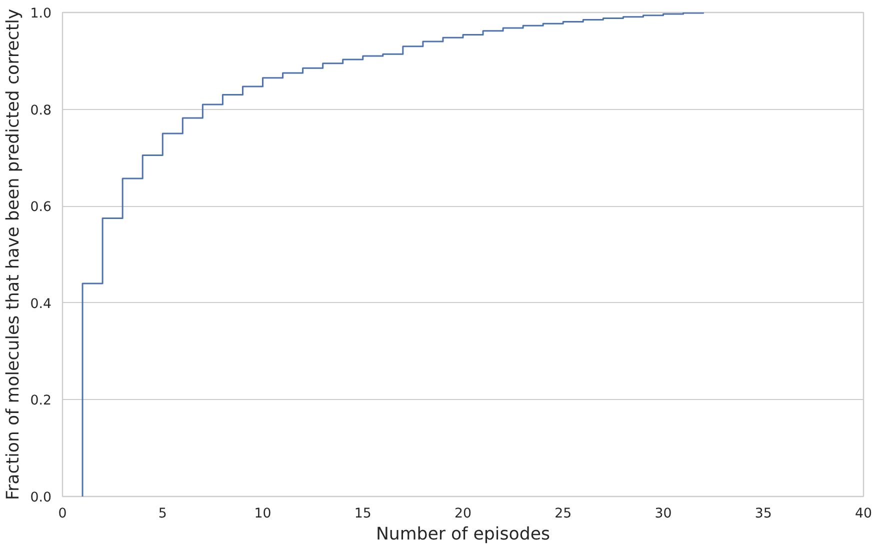 The width and height of the screenshot is (873, 547). I want to click on y-tick-label: 0.2, so click(41, 401).